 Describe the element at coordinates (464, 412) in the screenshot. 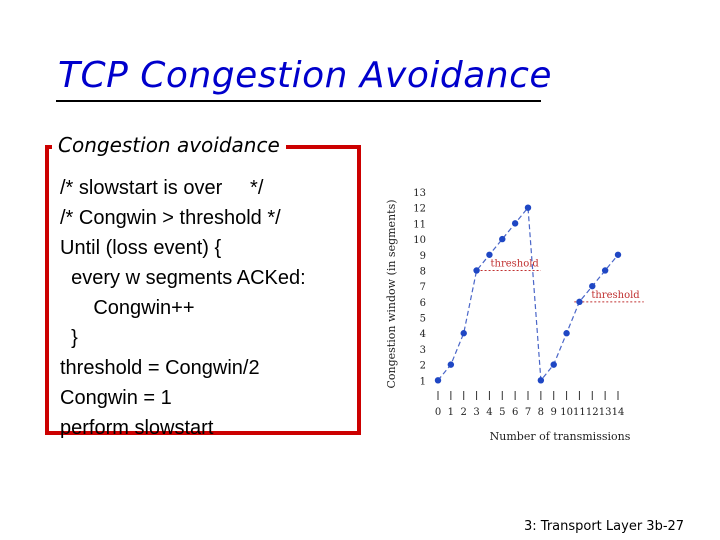

I see `x-tick-label: 2` at that location.